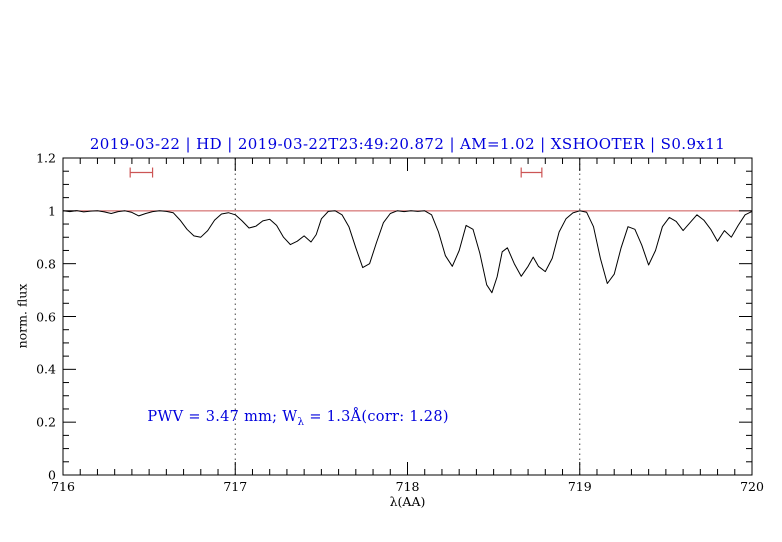 The width and height of the screenshot is (782, 542). I want to click on annotation-lambda-sub: λ, so click(301, 421).